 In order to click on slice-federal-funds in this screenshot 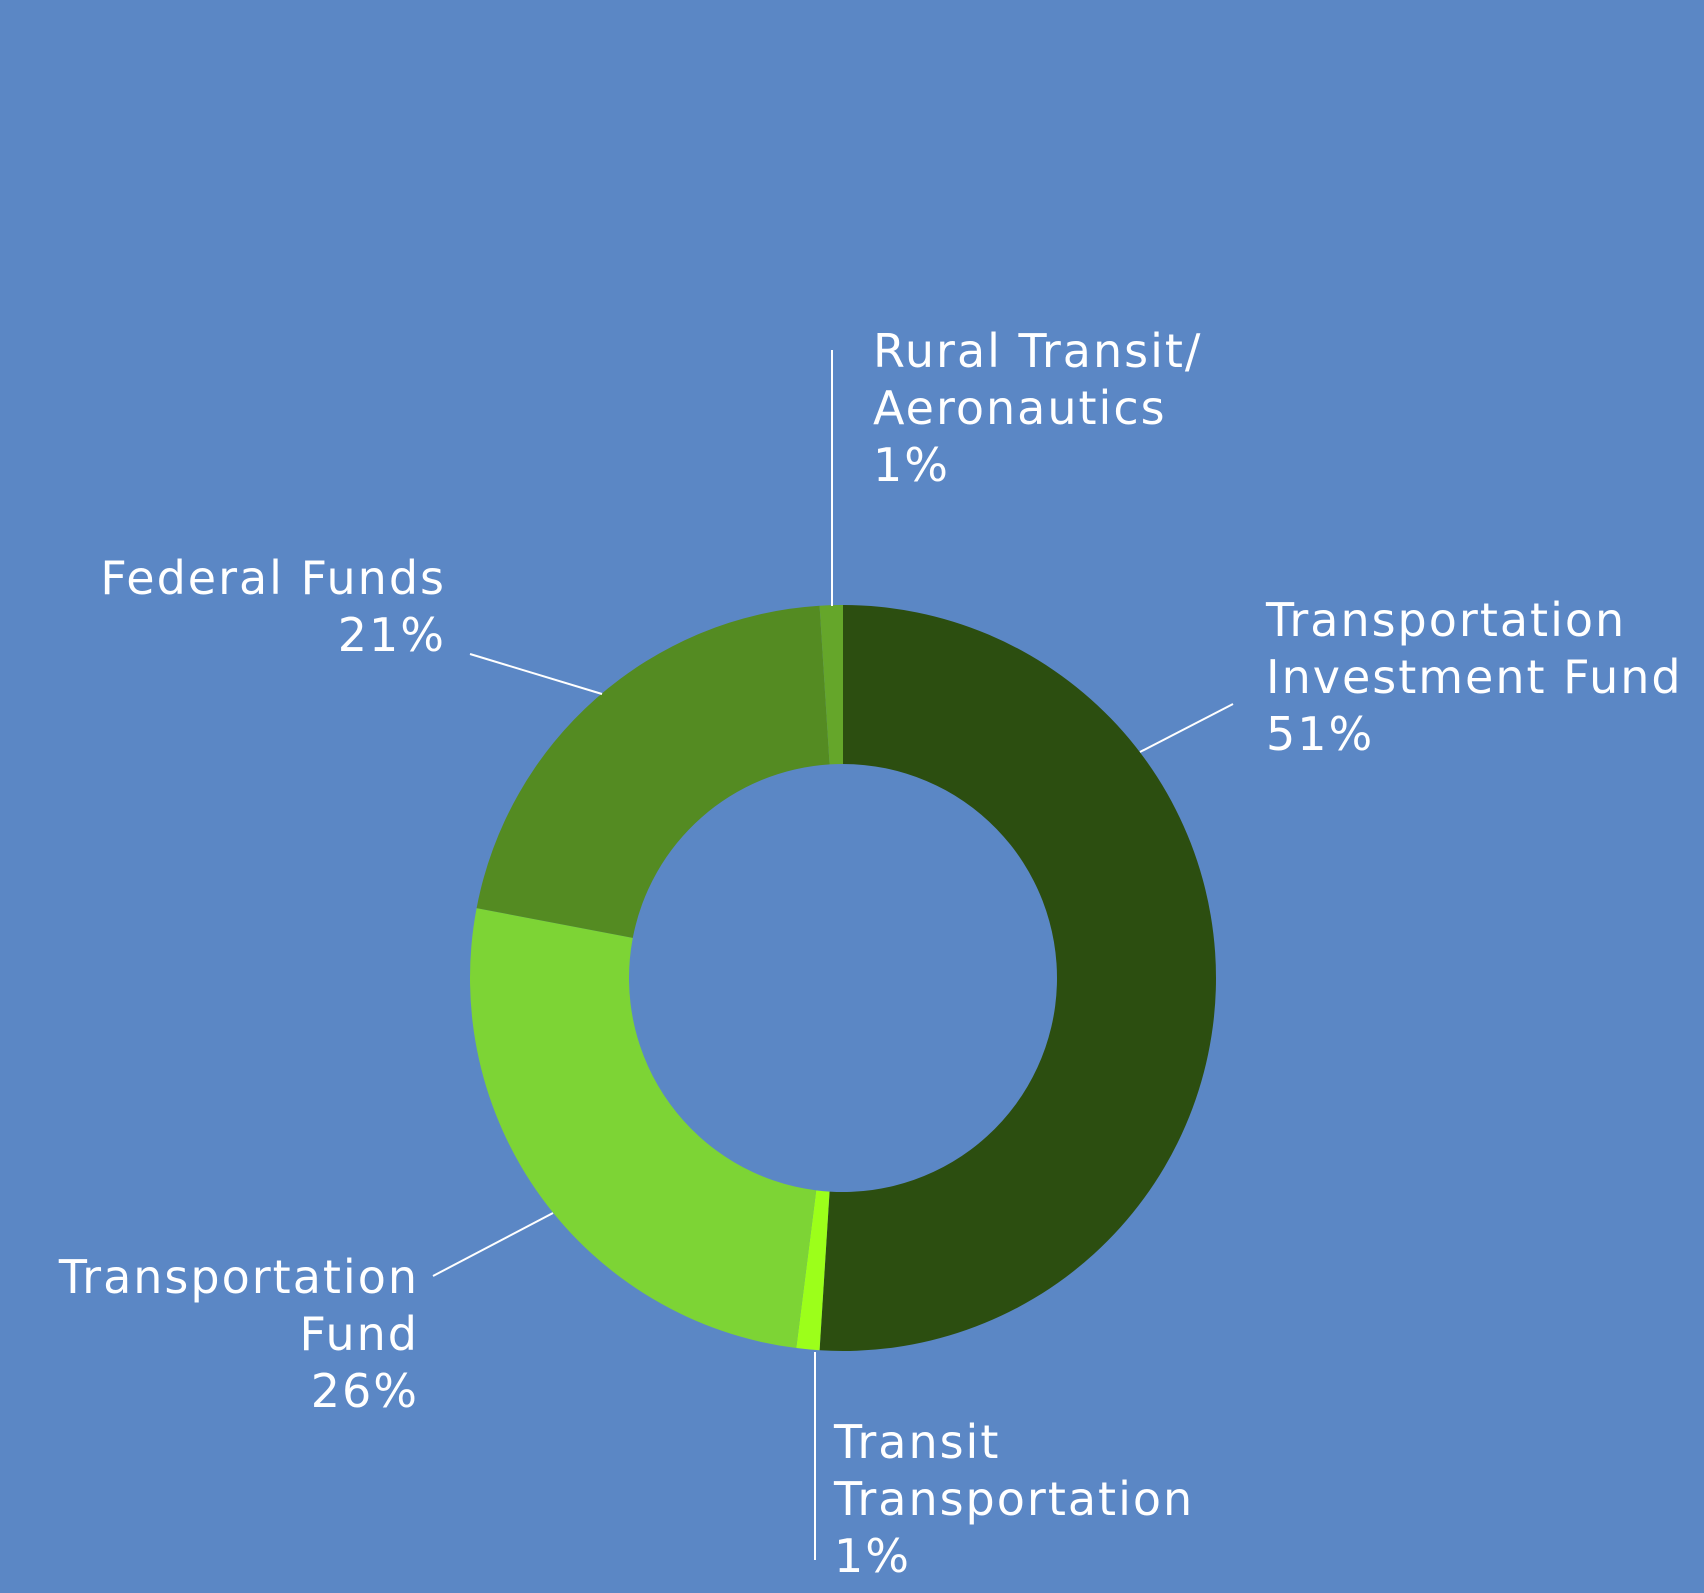, I will do `click(653, 771)`.